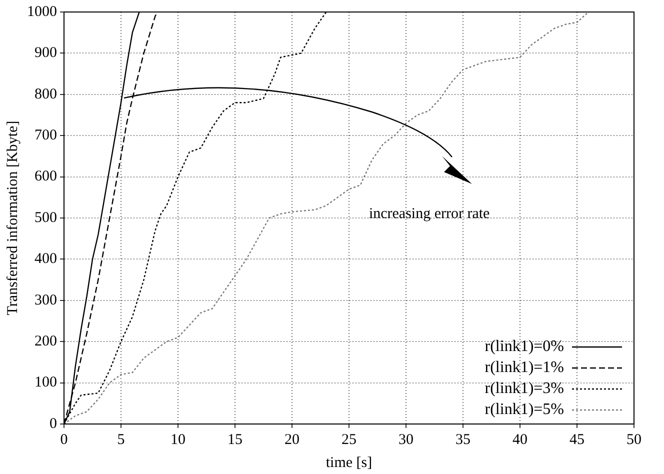 The height and width of the screenshot is (474, 664). What do you see at coordinates (42, 12) in the screenshot?
I see `y-tick-label: 1000` at bounding box center [42, 12].